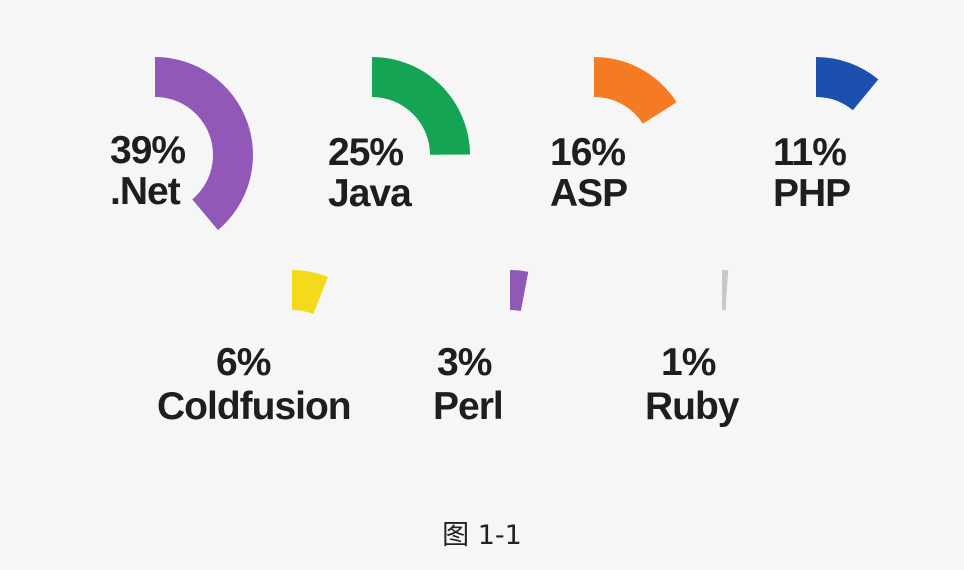 The height and width of the screenshot is (570, 964). What do you see at coordinates (688, 362) in the screenshot?
I see `value-label-ruby: 1%` at bounding box center [688, 362].